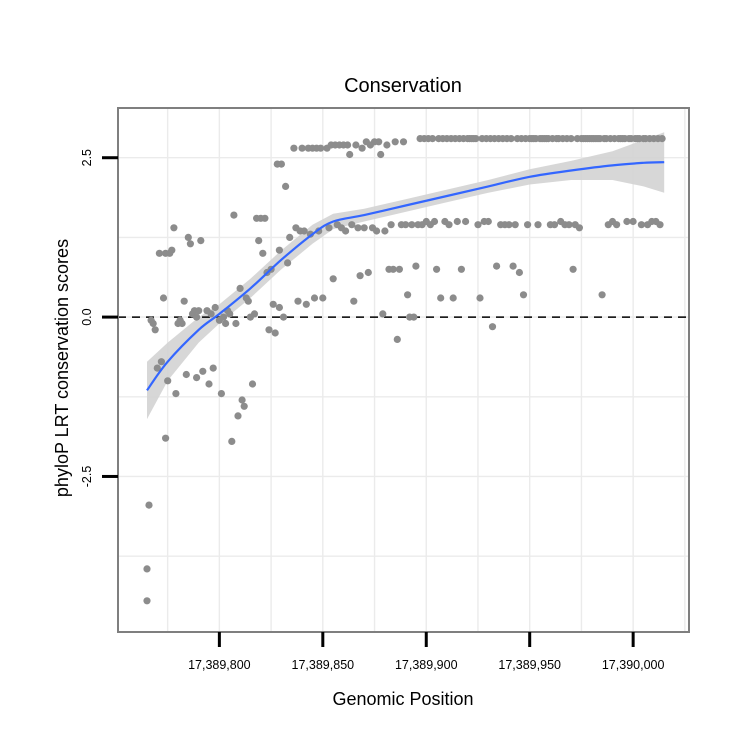  What do you see at coordinates (87, 157) in the screenshot?
I see `y-tick-label: 2.5` at bounding box center [87, 157].